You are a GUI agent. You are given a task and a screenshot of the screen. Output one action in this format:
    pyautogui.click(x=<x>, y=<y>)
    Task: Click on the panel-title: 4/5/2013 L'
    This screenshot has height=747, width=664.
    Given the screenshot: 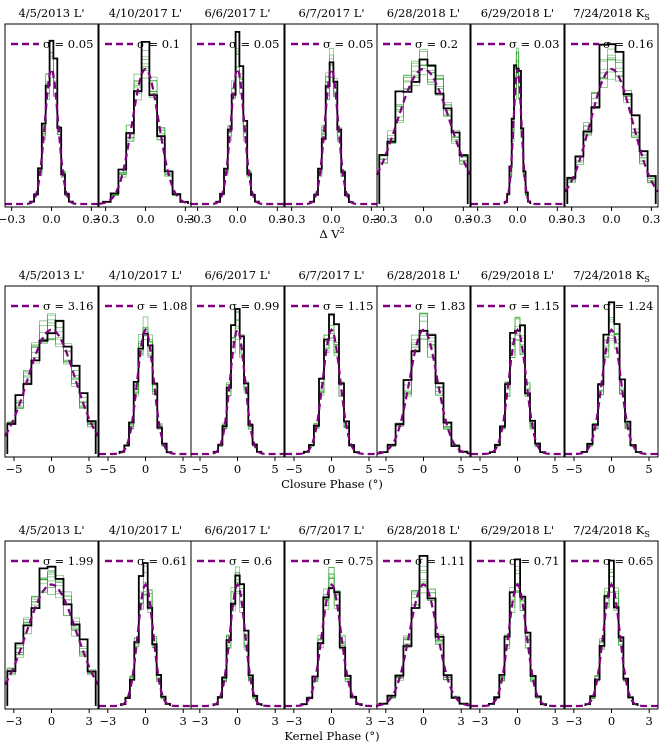 What is the action you would take?
    pyautogui.click(x=51, y=13)
    